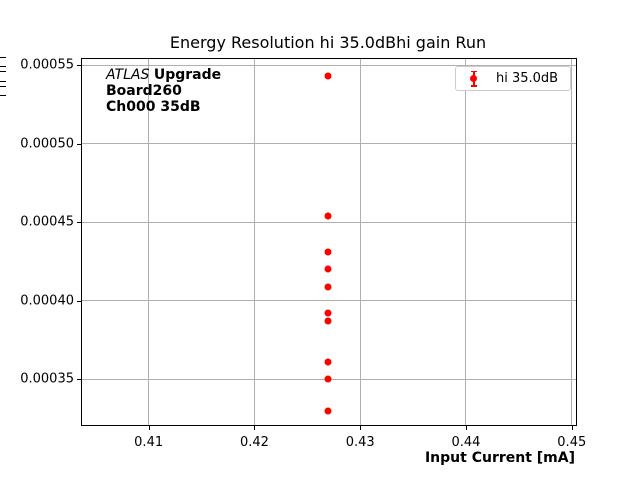 The height and width of the screenshot is (480, 640). Describe the element at coordinates (47, 301) in the screenshot. I see `y-tick-label: 0.00040` at that location.